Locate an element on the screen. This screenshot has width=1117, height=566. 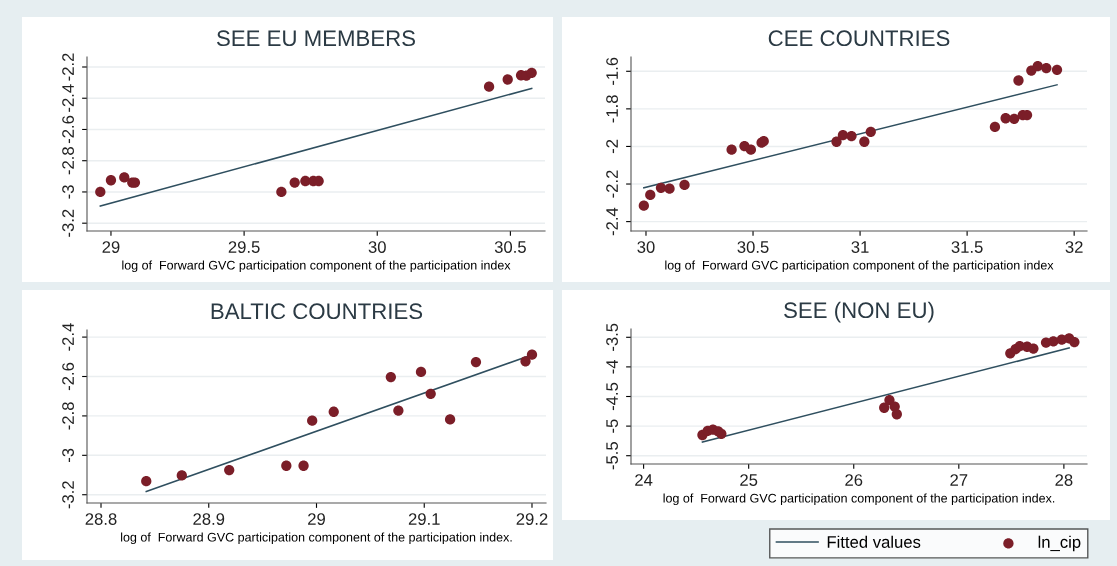
x-tick-label: 29.1 is located at coordinates (424, 519).